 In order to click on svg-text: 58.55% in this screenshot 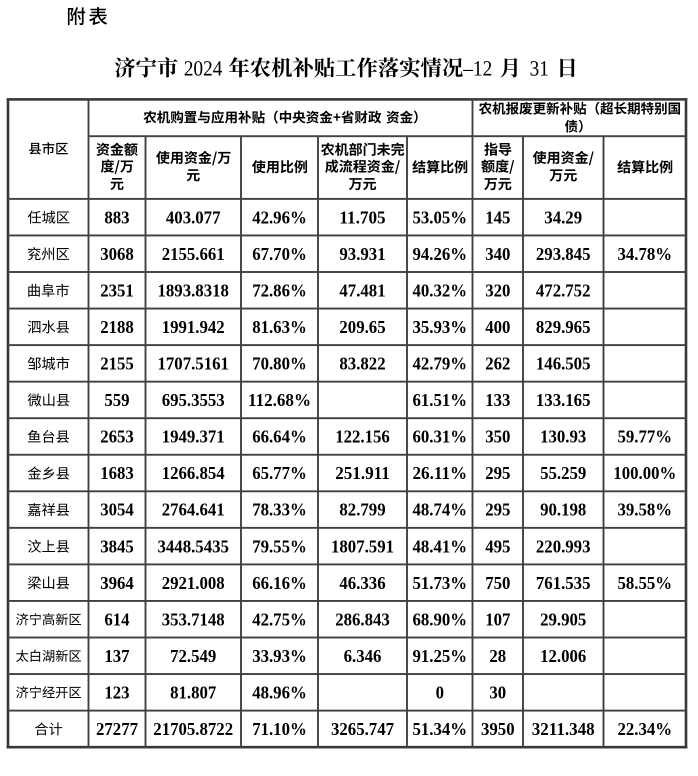, I will do `click(645, 583)`.